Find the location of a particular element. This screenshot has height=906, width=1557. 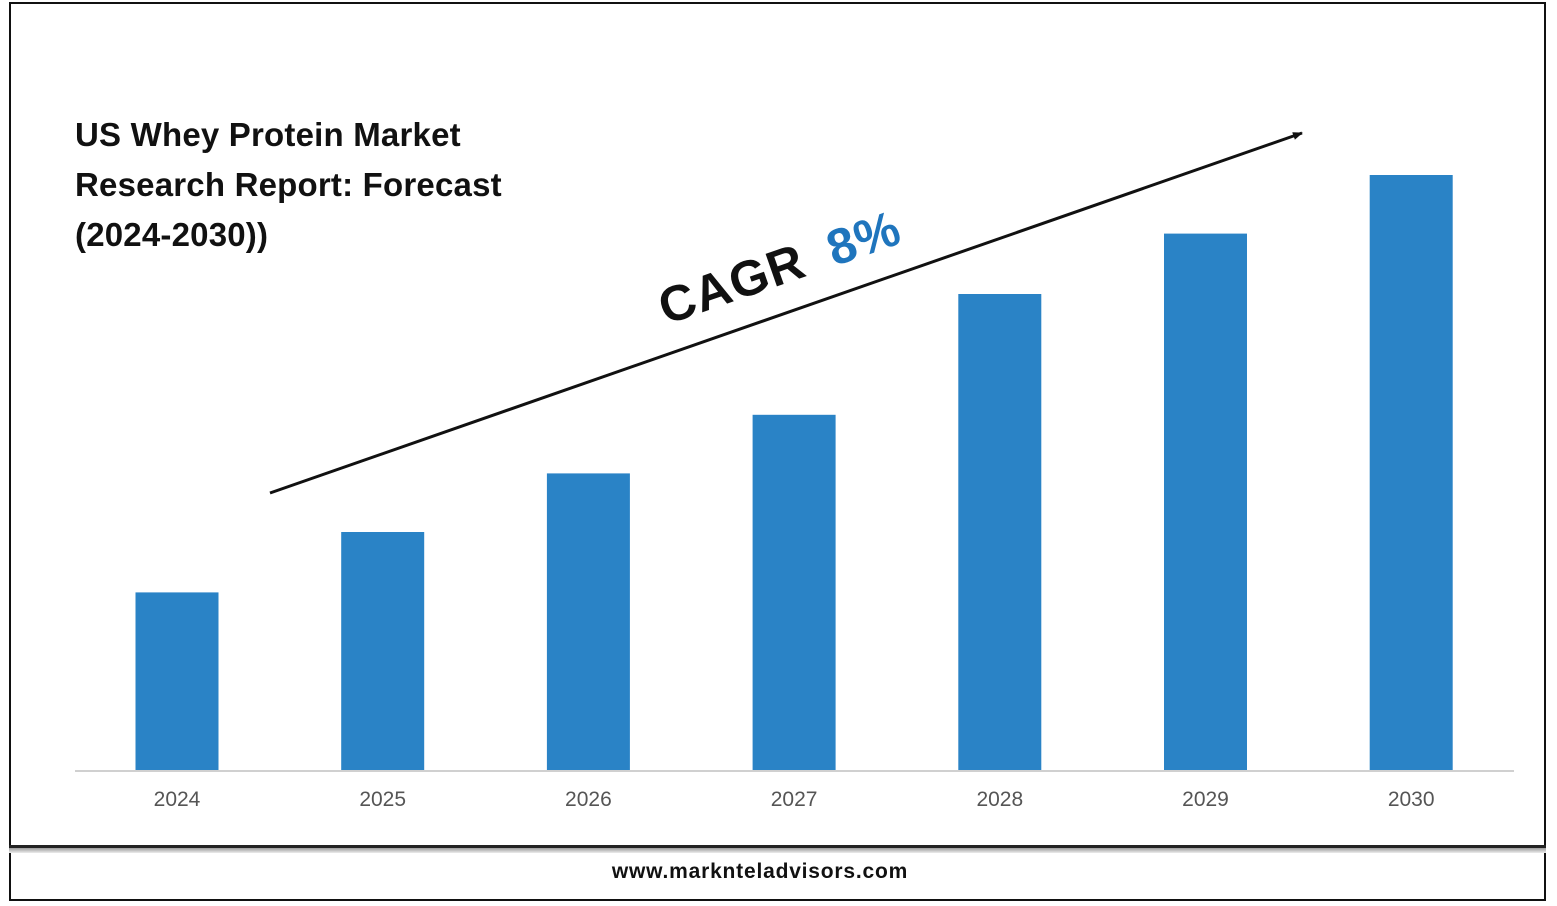

x-tick-label-2027: 2027 is located at coordinates (794, 799).